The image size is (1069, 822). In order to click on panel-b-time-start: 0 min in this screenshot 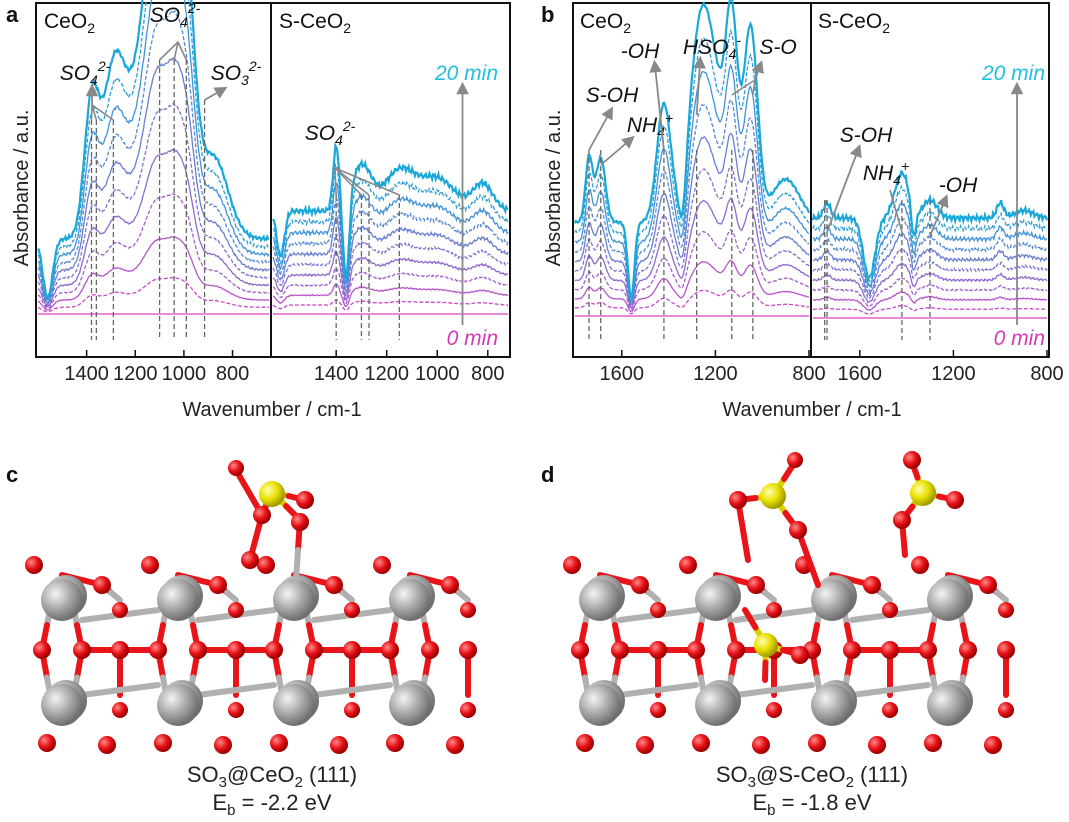, I will do `click(1019, 338)`.